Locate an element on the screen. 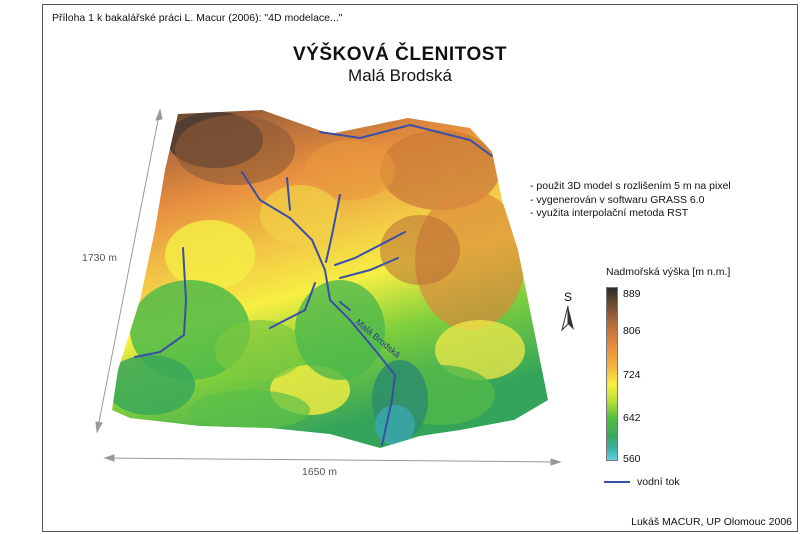  river-legend-swatch is located at coordinates (617, 482).